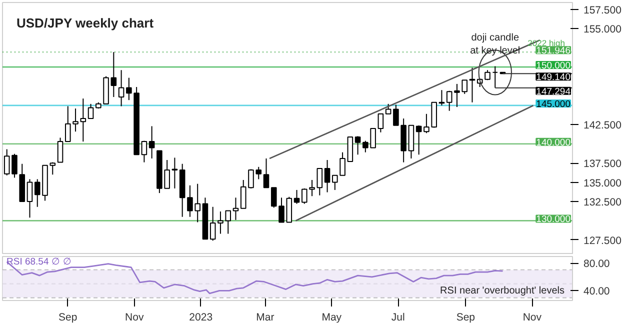 The height and width of the screenshot is (326, 624). I want to click on x-tick-label: Jul, so click(398, 318).